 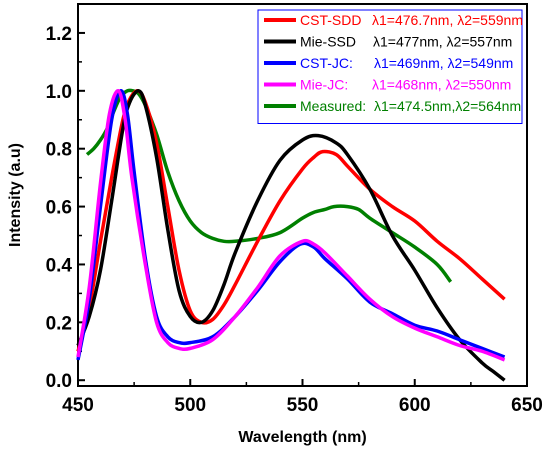 I want to click on y-tick-label: 1.2, so click(x=59, y=34).